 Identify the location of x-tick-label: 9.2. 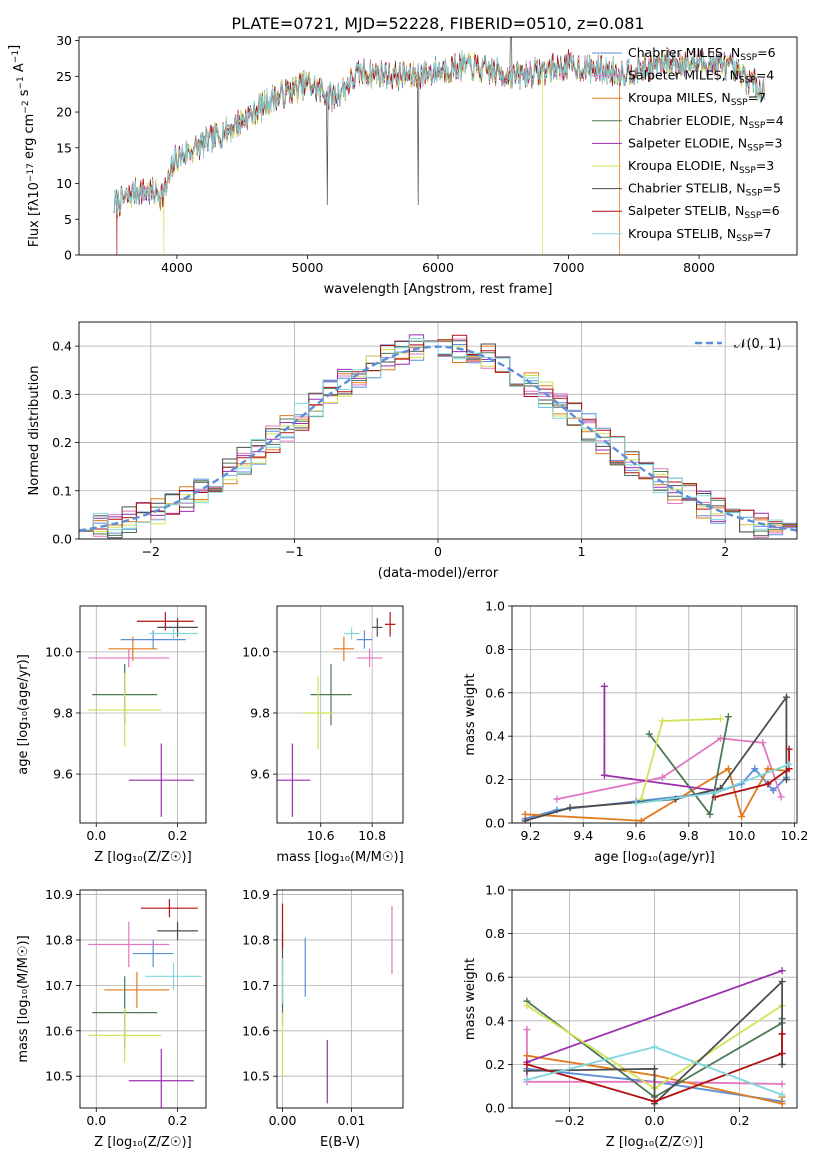
(531, 835).